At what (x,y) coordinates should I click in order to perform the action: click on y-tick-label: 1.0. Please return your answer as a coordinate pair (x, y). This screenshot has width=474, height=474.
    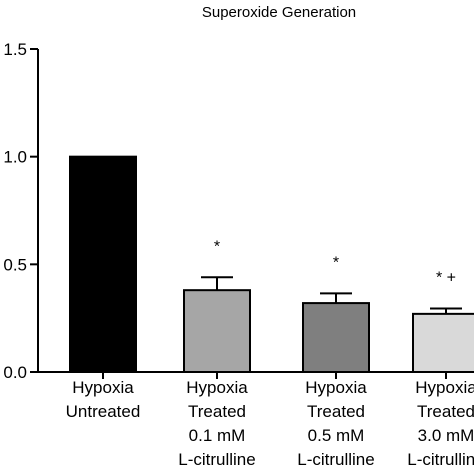
    Looking at the image, I should click on (15, 157).